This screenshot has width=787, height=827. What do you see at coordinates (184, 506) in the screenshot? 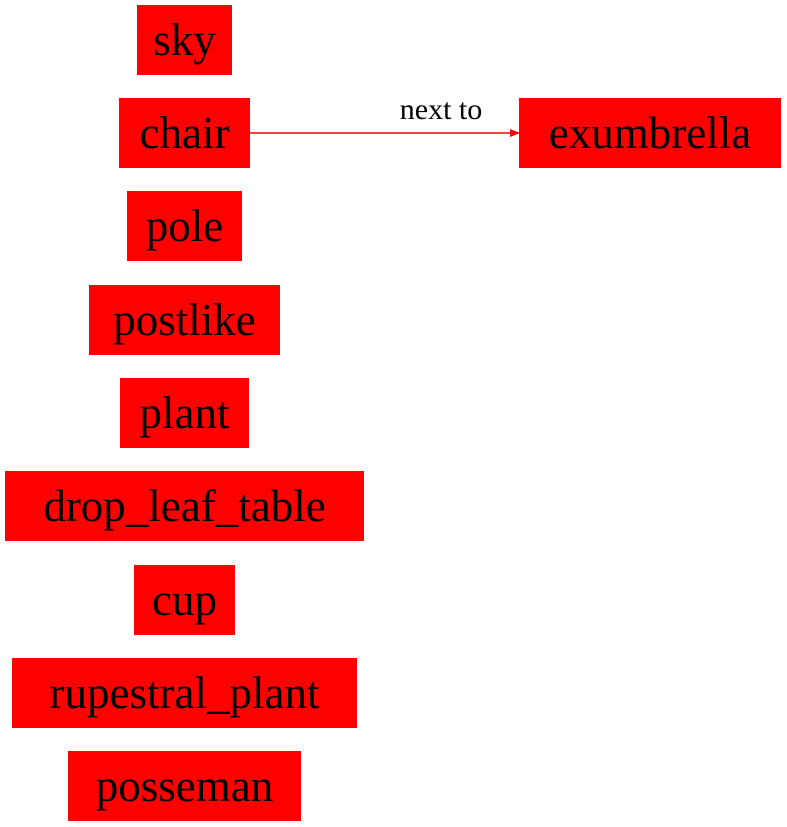
I see `node-drop-leaf-table: drop_leaf_table` at bounding box center [184, 506].